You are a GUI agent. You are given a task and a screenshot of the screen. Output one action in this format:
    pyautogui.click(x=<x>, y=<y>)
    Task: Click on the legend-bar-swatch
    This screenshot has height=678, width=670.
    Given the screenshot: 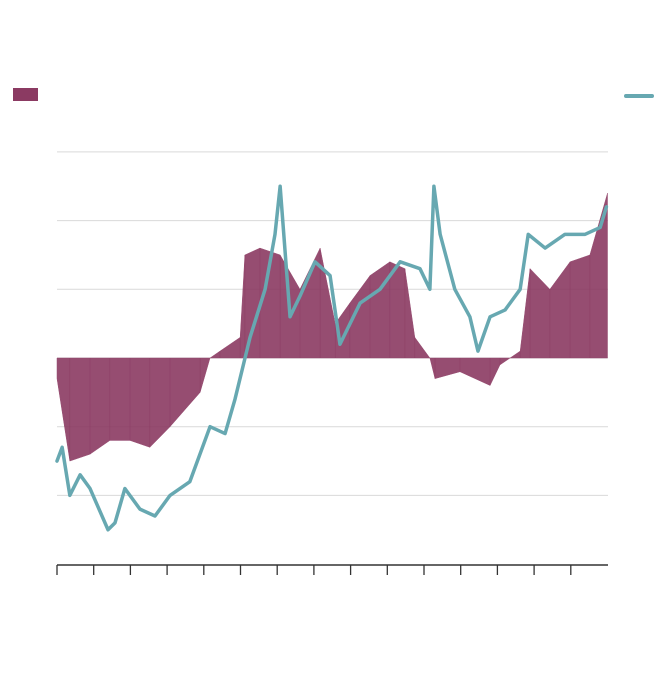 What is the action you would take?
    pyautogui.click(x=25, y=94)
    